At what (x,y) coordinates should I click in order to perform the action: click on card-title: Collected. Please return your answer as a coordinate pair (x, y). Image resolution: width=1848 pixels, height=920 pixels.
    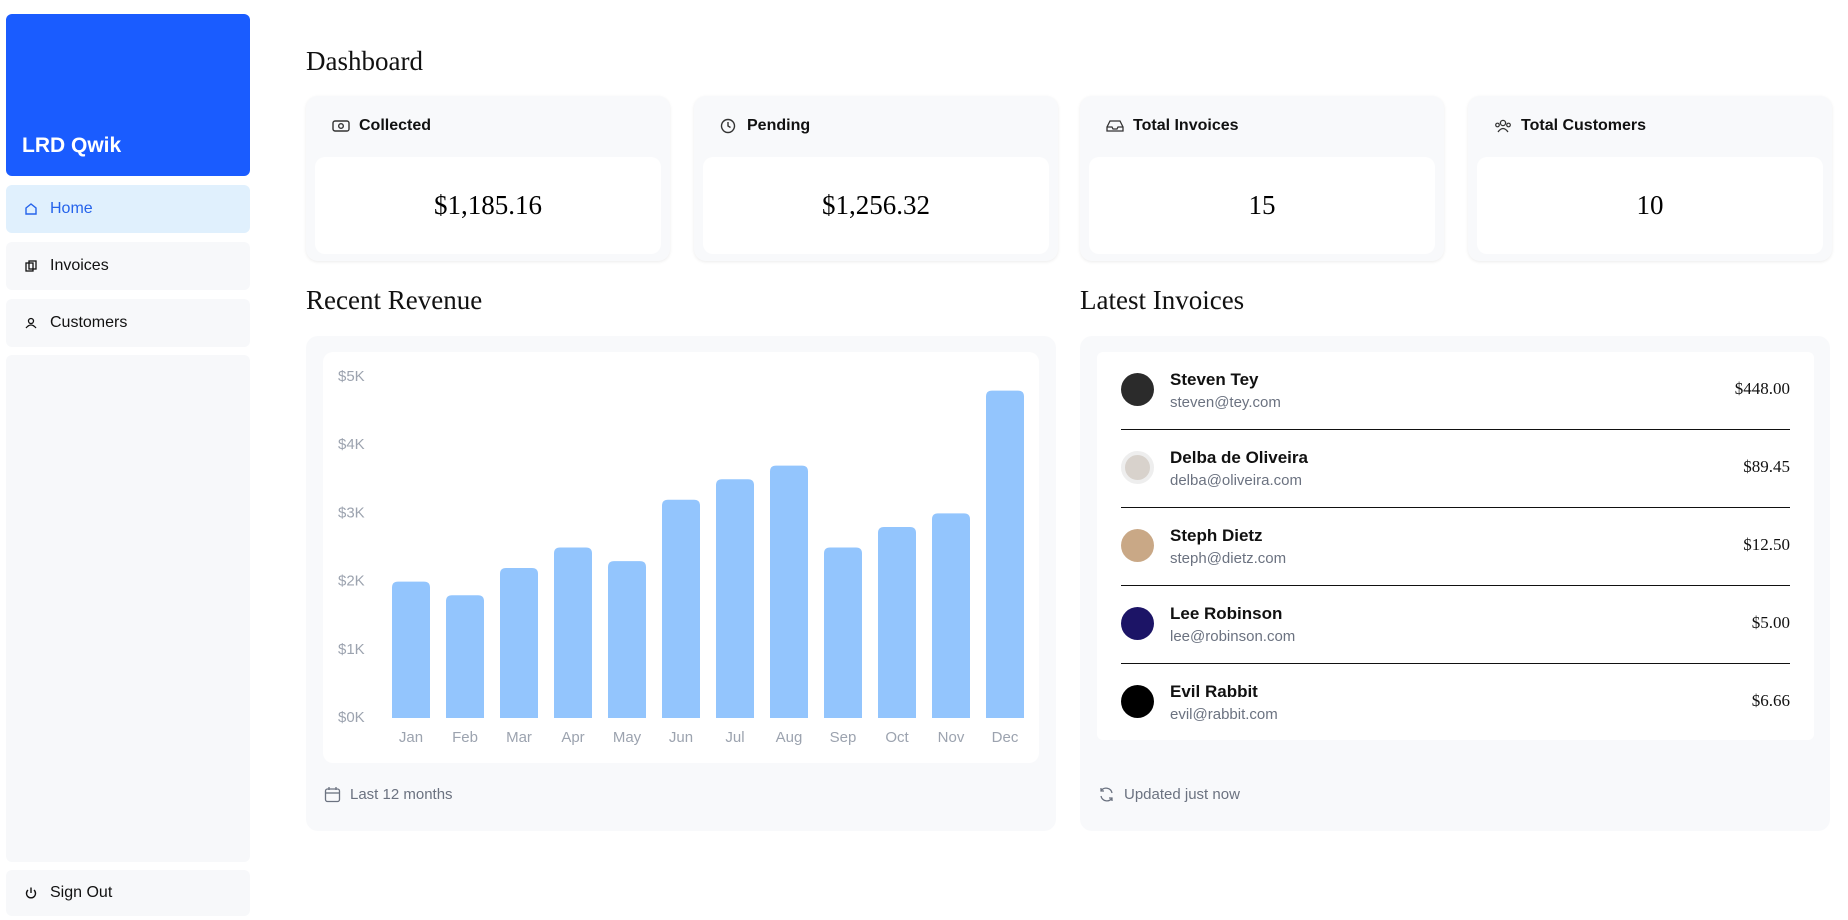
    Looking at the image, I should click on (395, 125).